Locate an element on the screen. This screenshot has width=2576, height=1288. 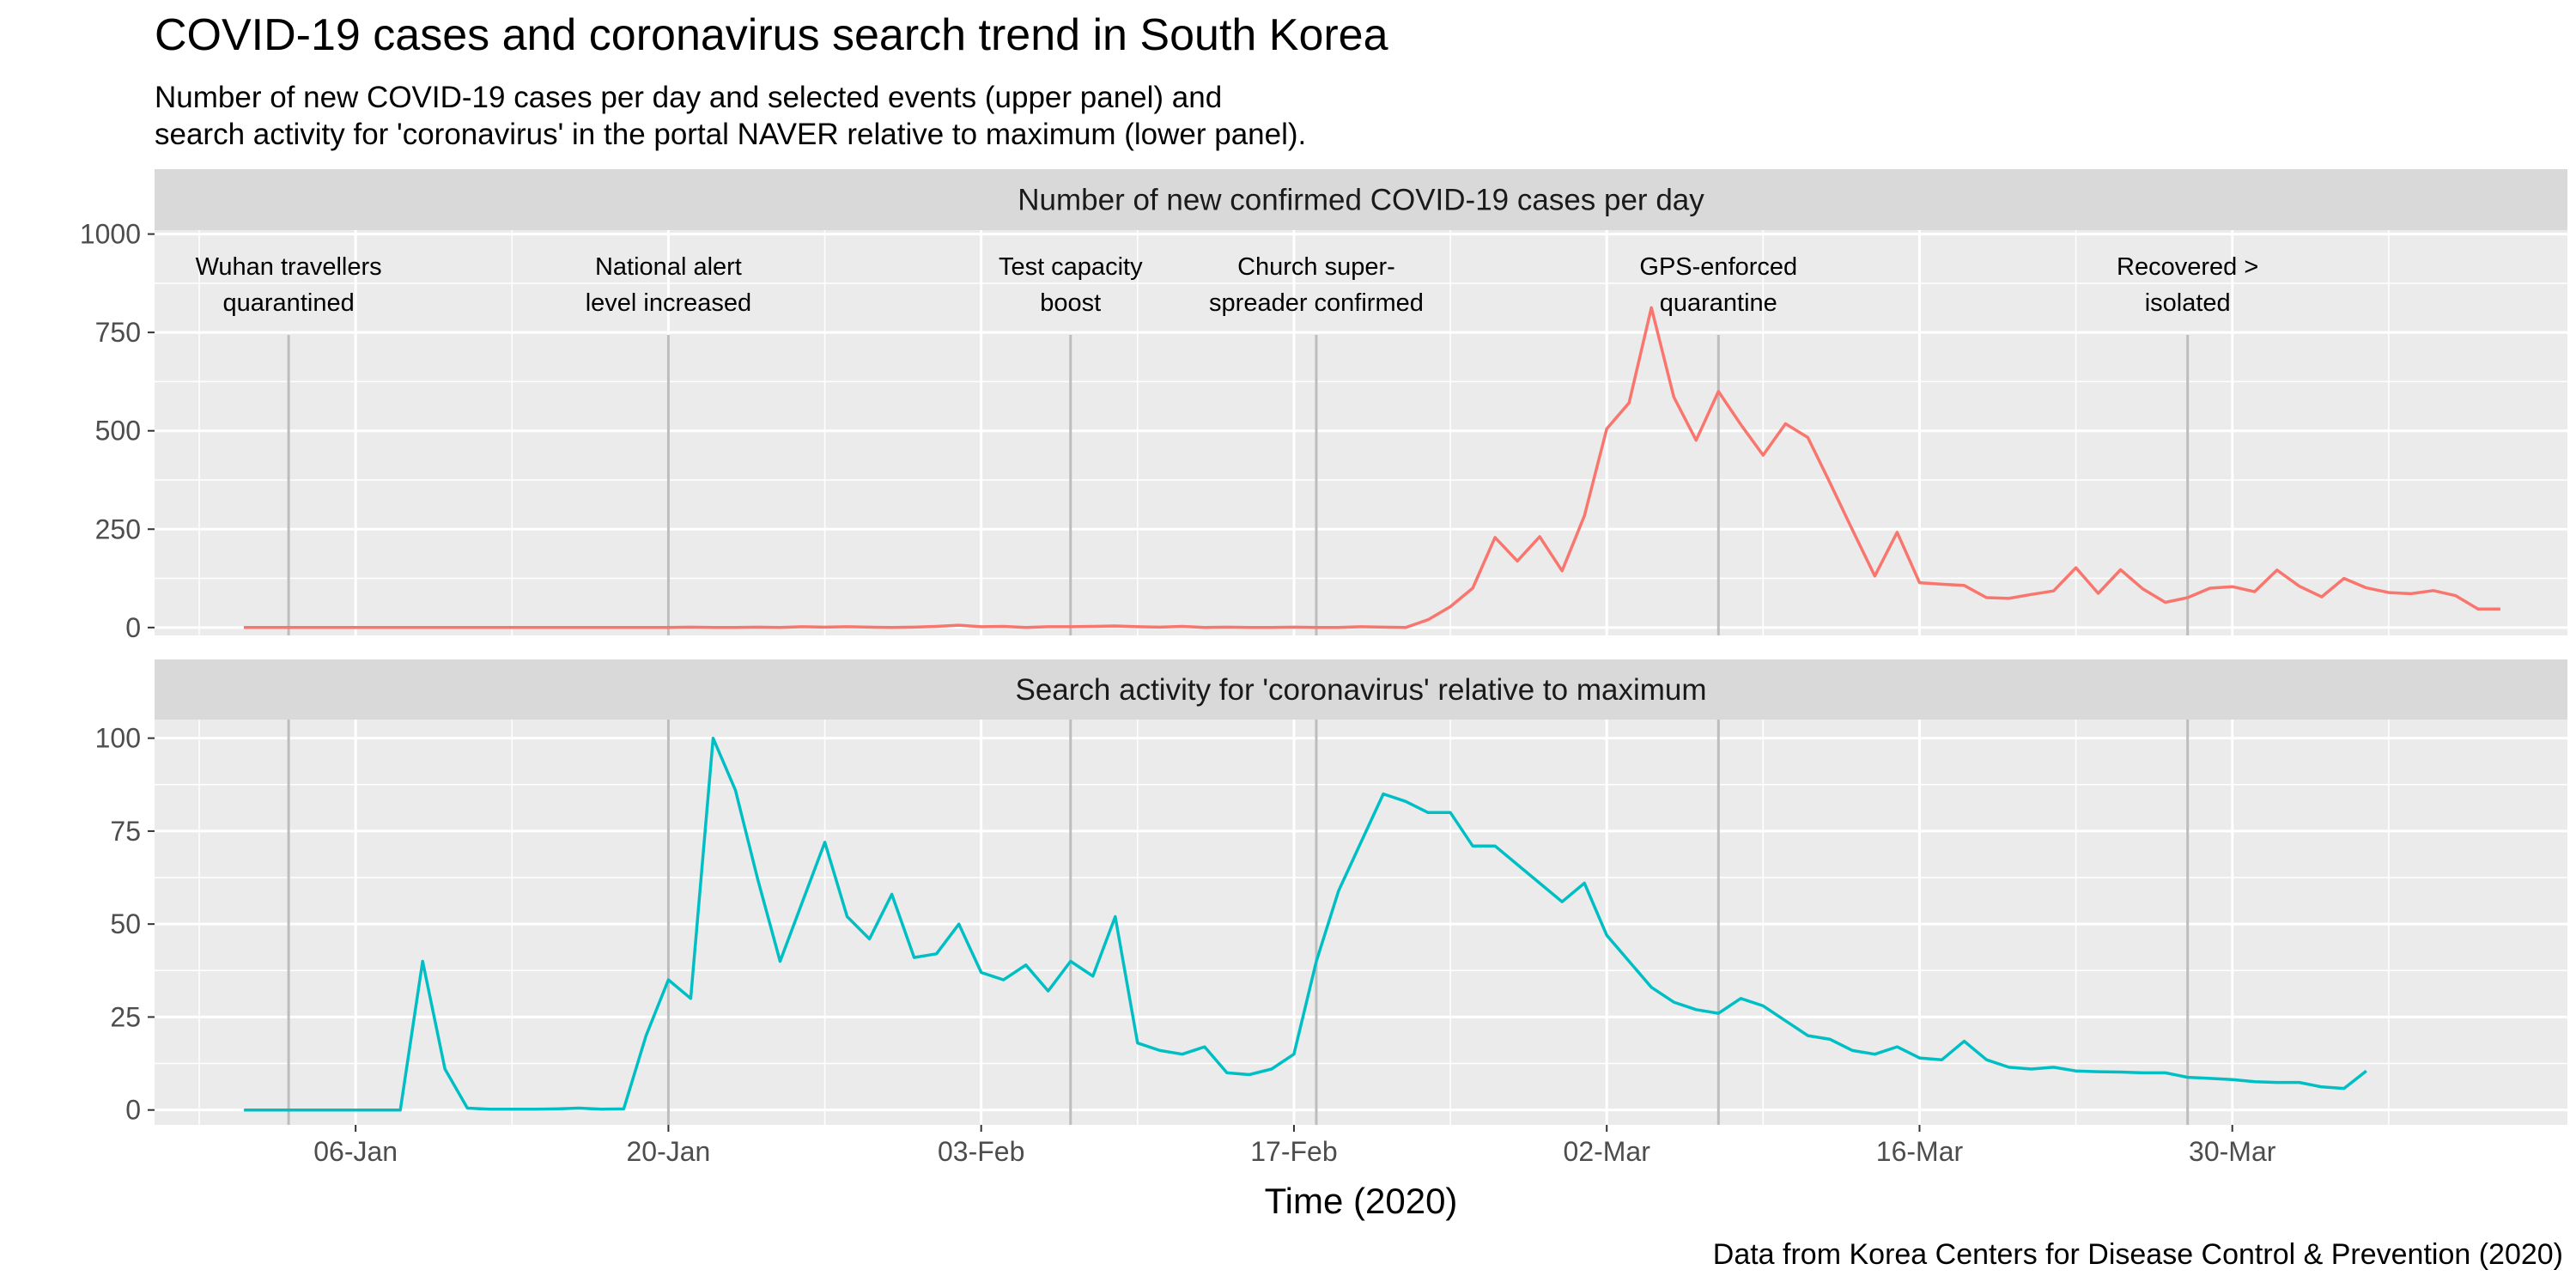
event-label: Test capacity is located at coordinates (1071, 267).